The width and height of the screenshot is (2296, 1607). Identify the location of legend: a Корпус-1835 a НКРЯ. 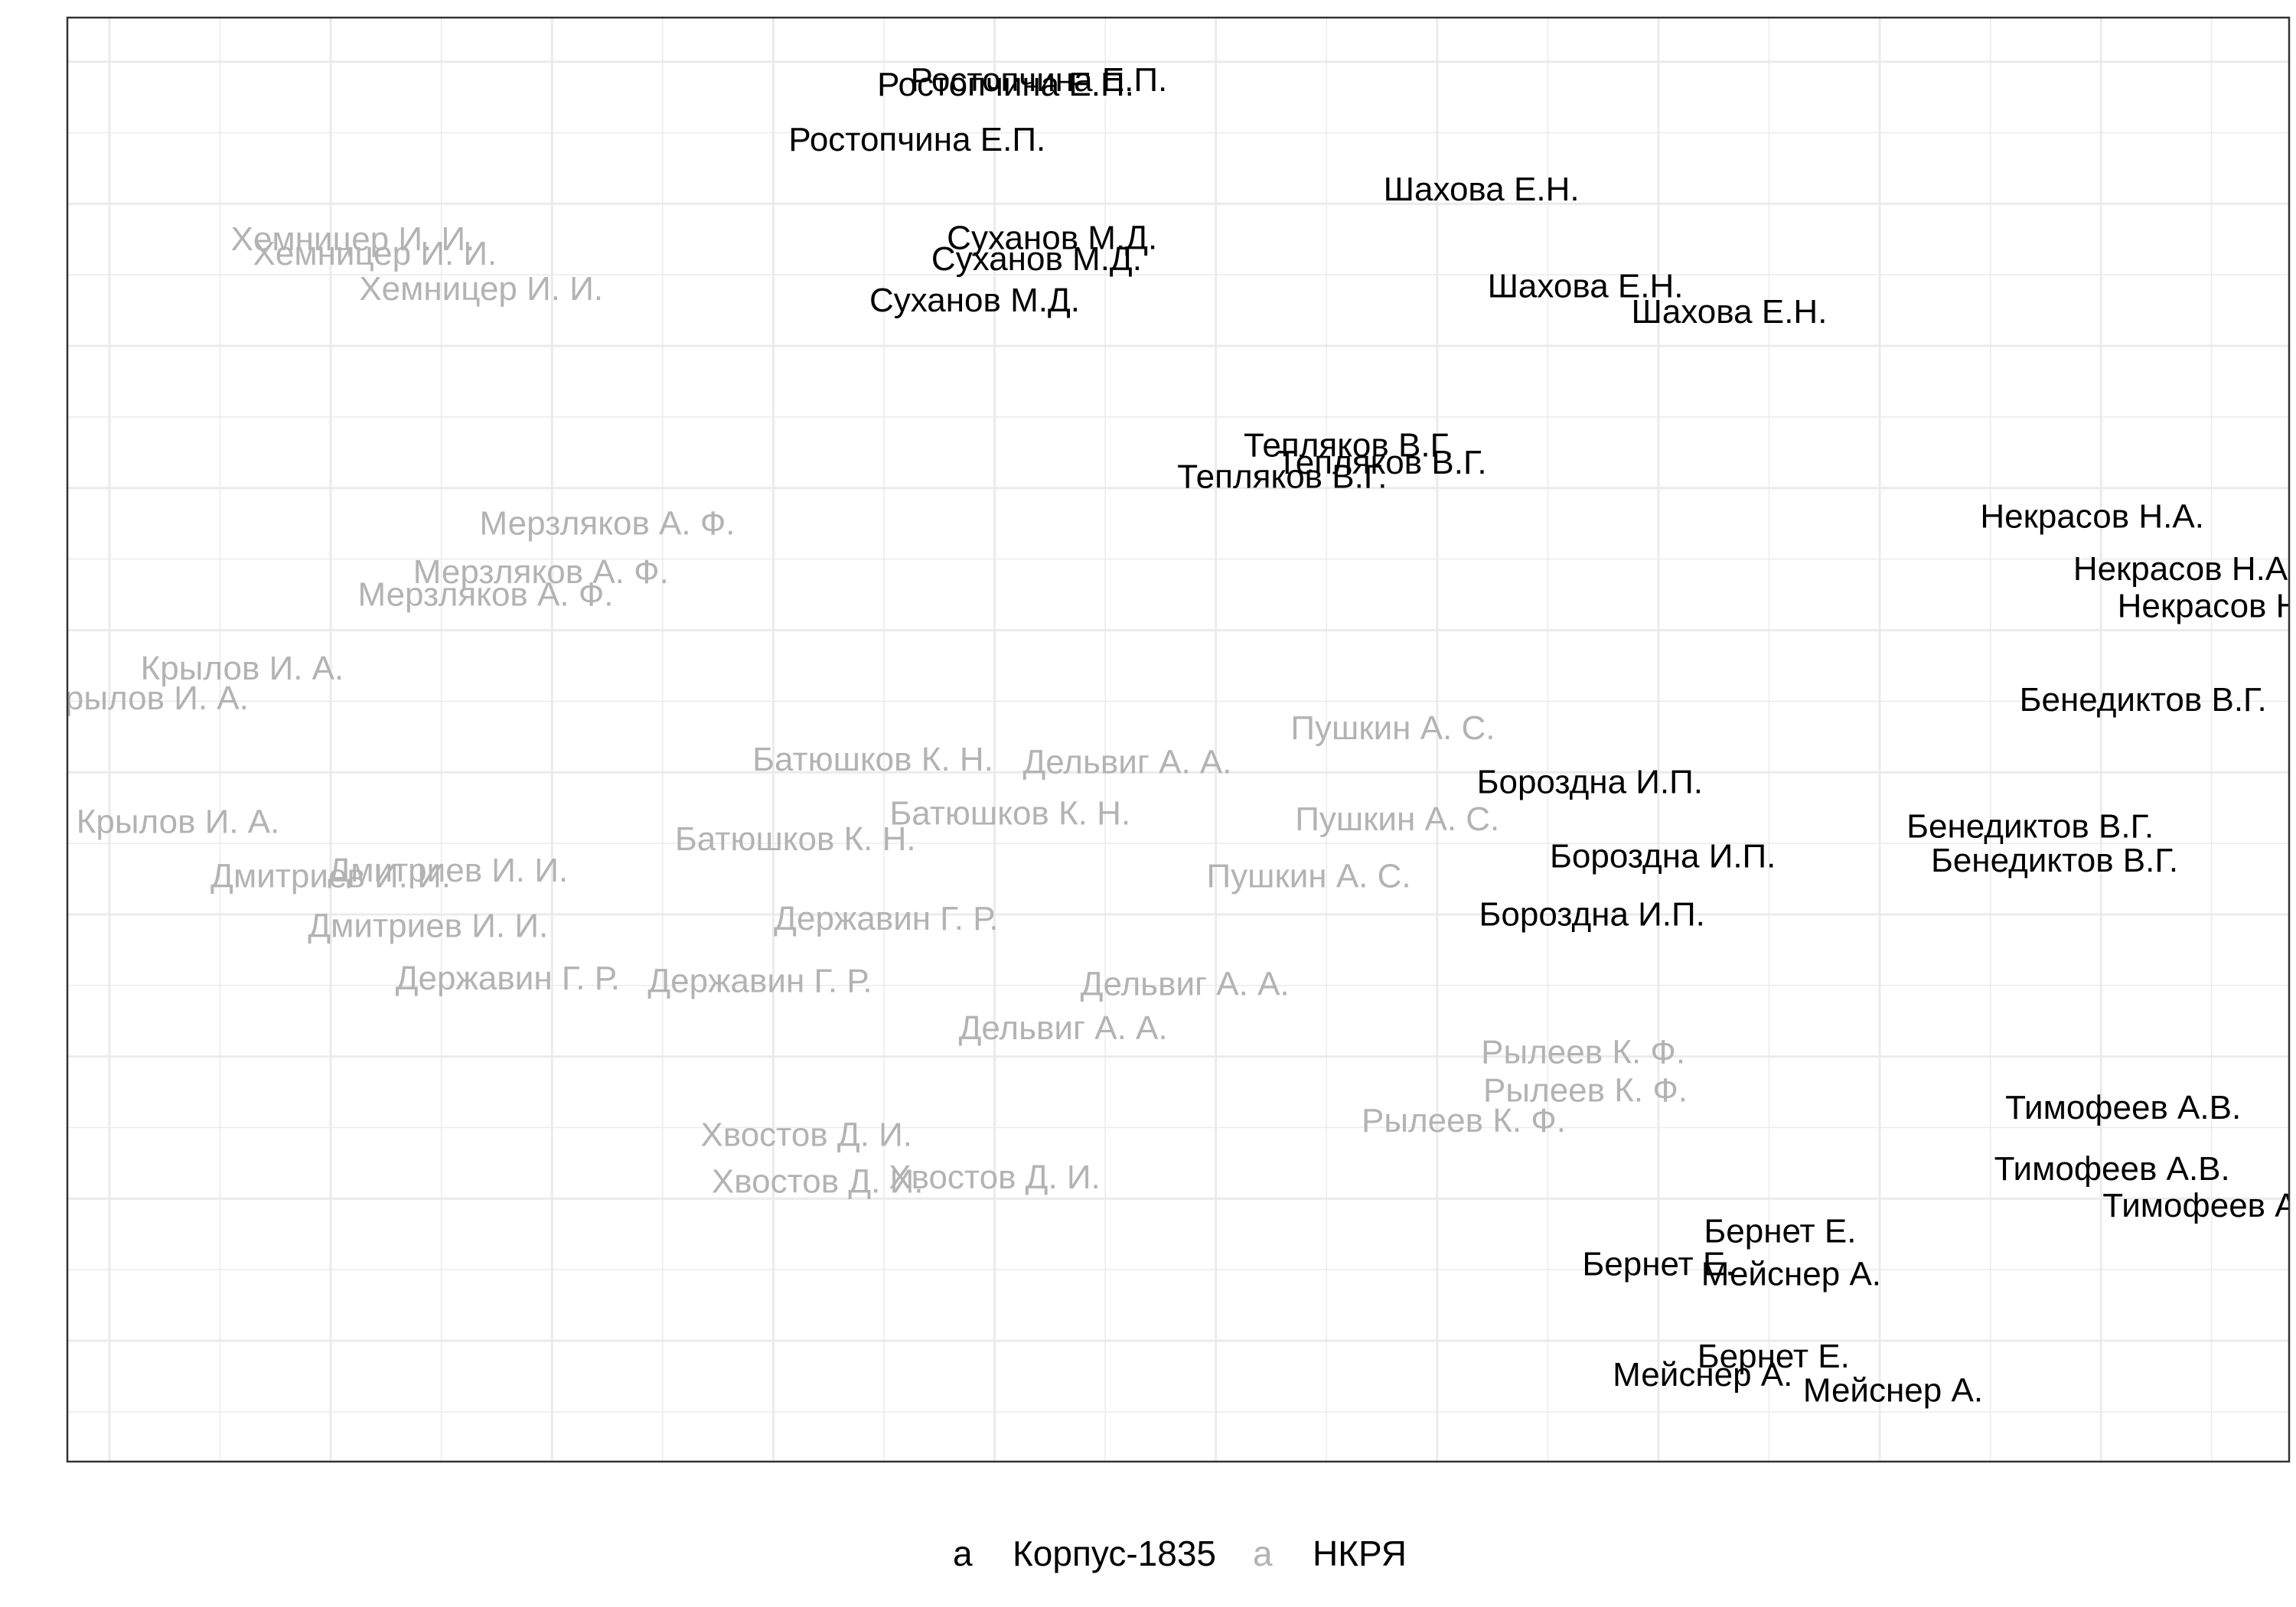
(1180, 1553).